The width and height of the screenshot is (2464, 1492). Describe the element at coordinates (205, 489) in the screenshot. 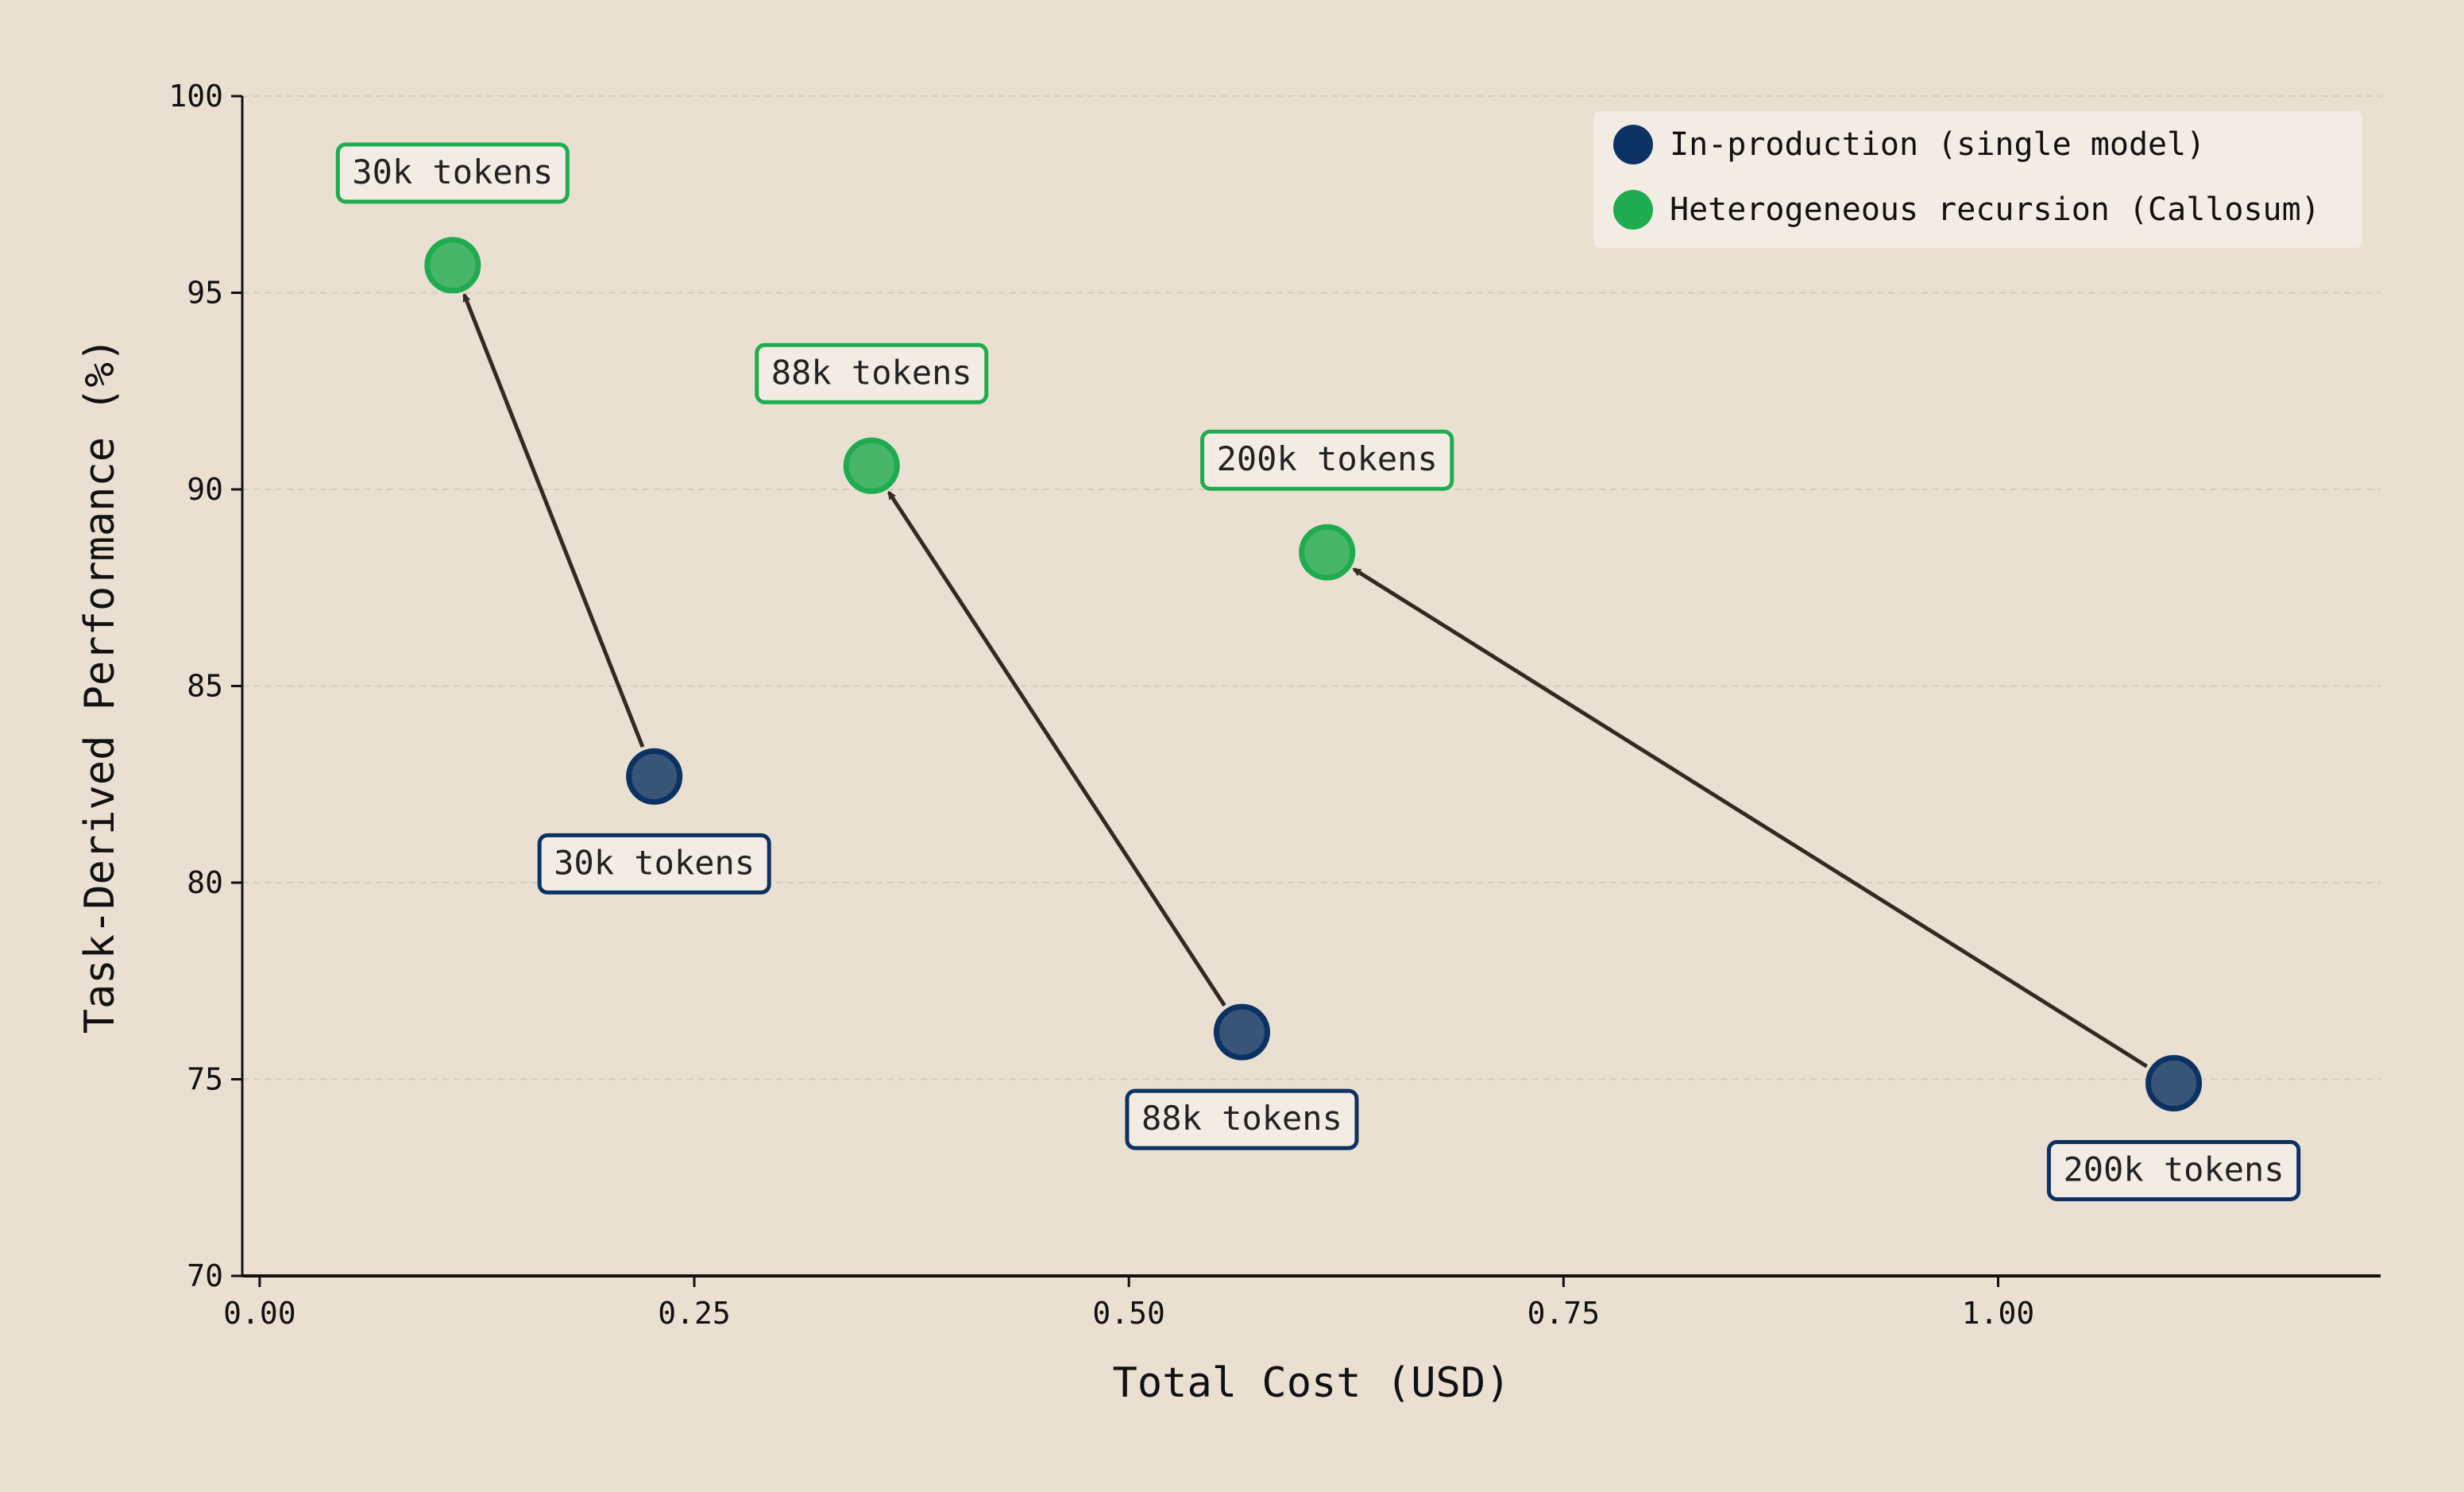

I see `y-tick-label: 90` at that location.